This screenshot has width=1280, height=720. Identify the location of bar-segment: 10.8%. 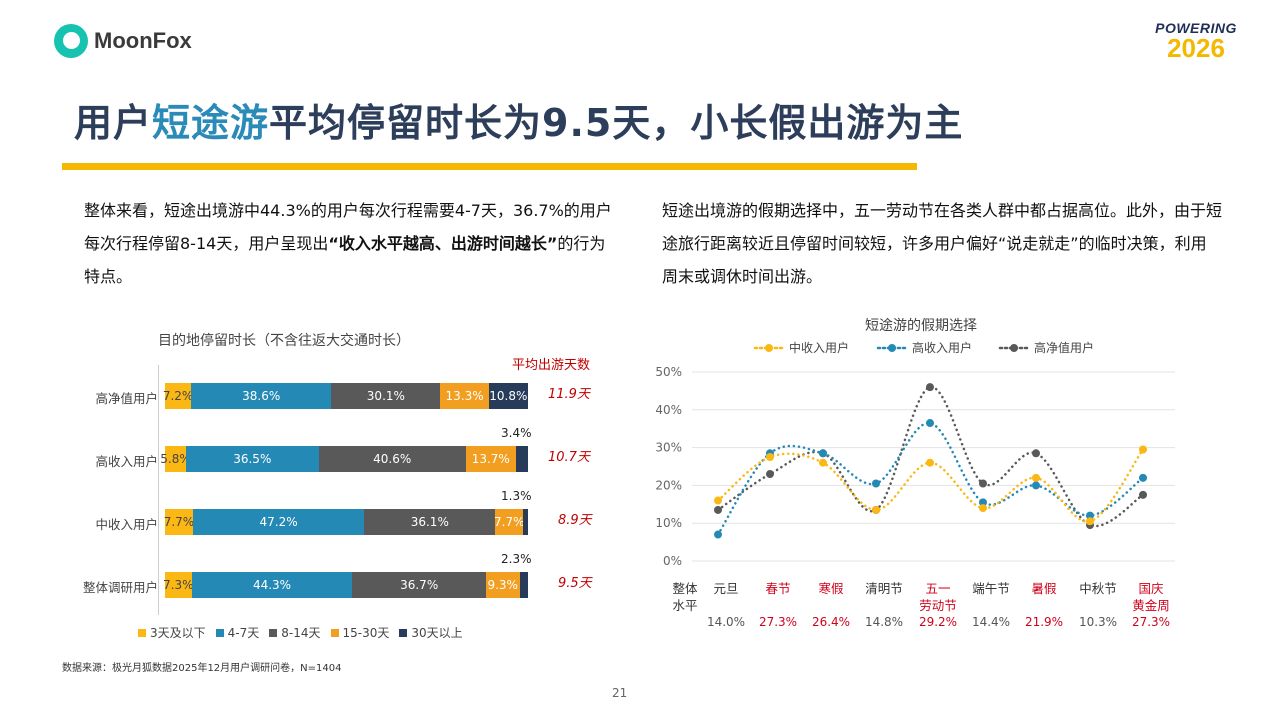
(508, 396).